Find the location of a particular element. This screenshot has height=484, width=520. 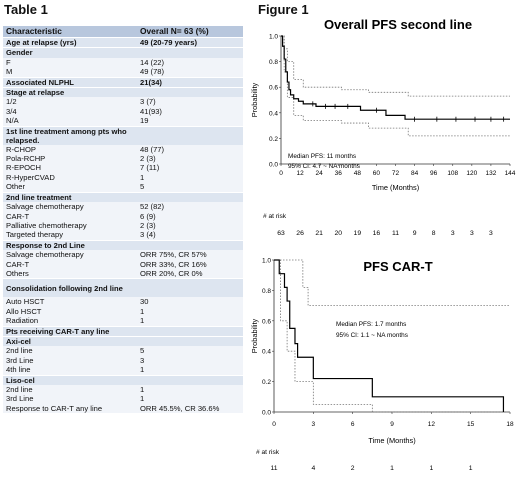

chart1-at-risk-label: # at risk is located at coordinates (268, 452).